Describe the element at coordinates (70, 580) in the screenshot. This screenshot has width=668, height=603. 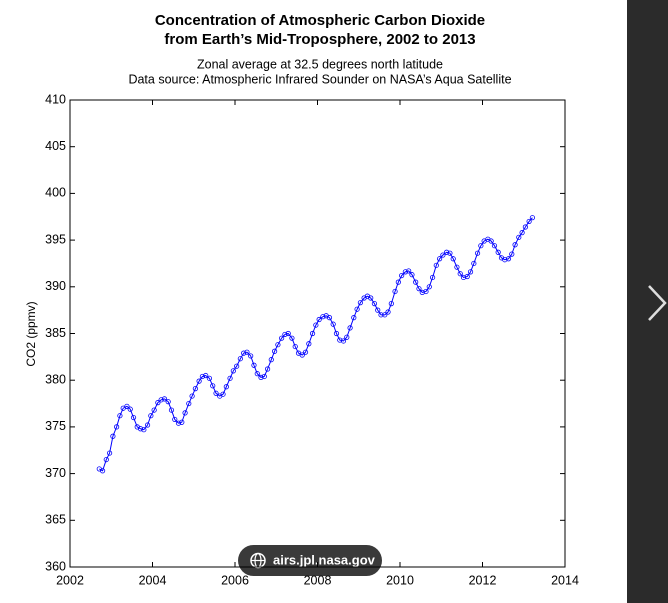
I see `x-tick-label: 2002` at that location.